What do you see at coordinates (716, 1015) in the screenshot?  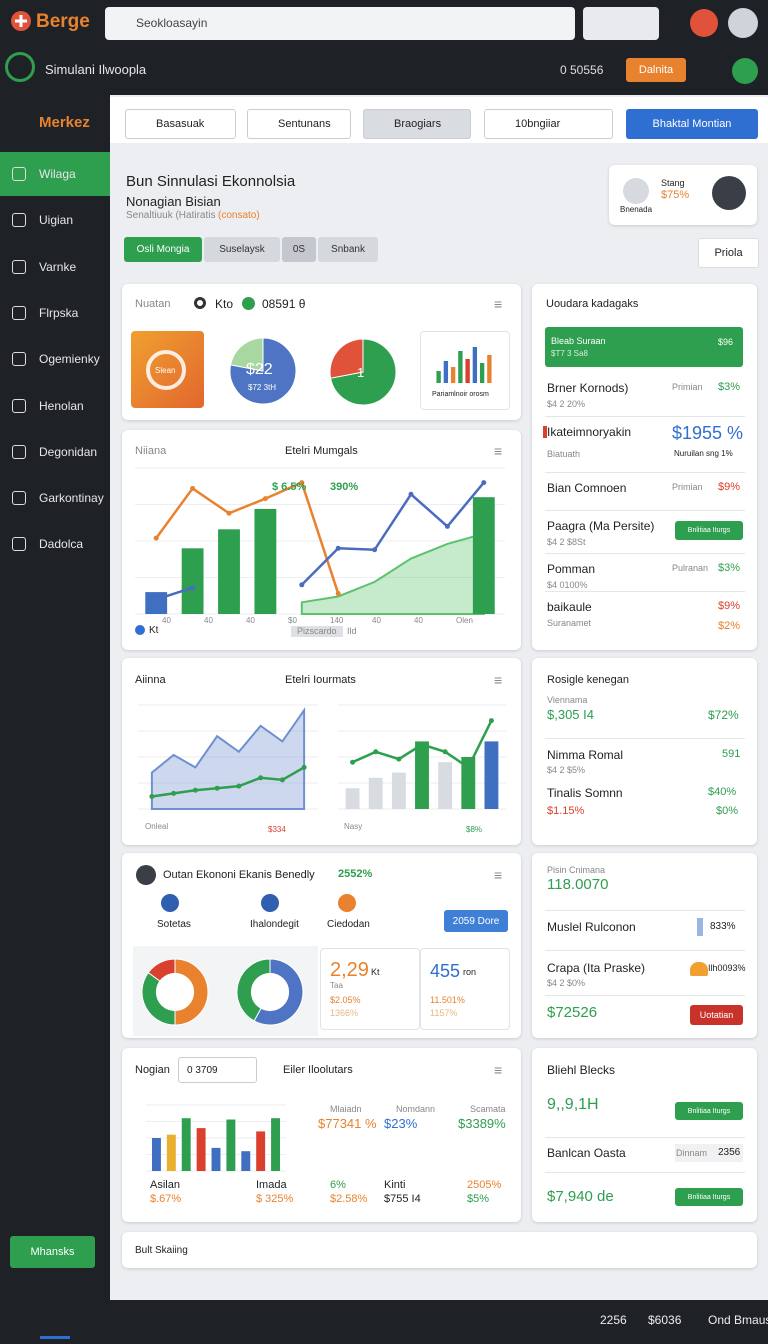 I see `card-button: Uotatian` at bounding box center [716, 1015].